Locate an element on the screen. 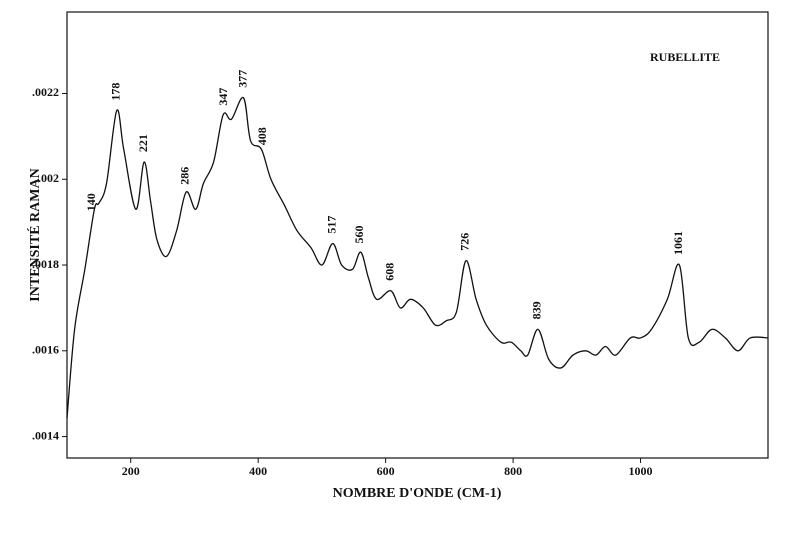 The width and height of the screenshot is (804, 534). peak-label: 560 is located at coordinates (359, 234).